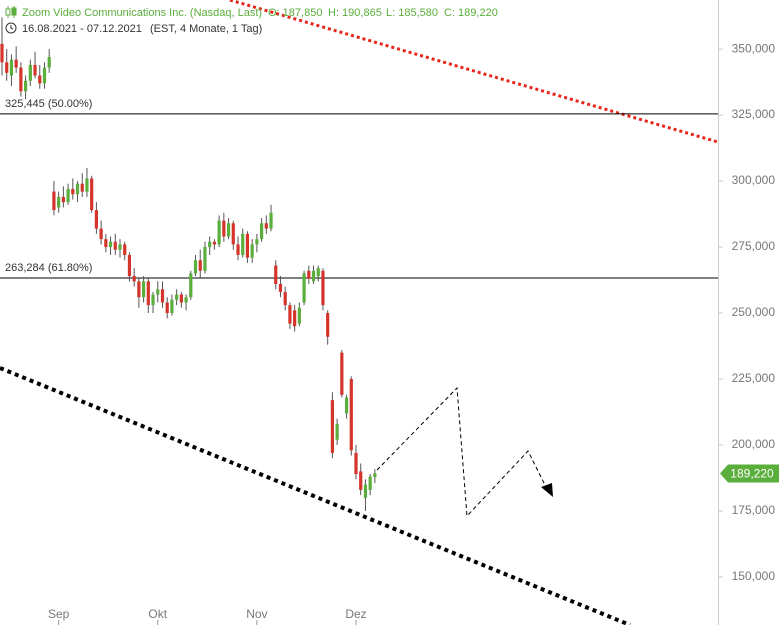 This screenshot has width=780, height=625. Describe the element at coordinates (461, 452) in the screenshot. I see `projection-path` at that location.